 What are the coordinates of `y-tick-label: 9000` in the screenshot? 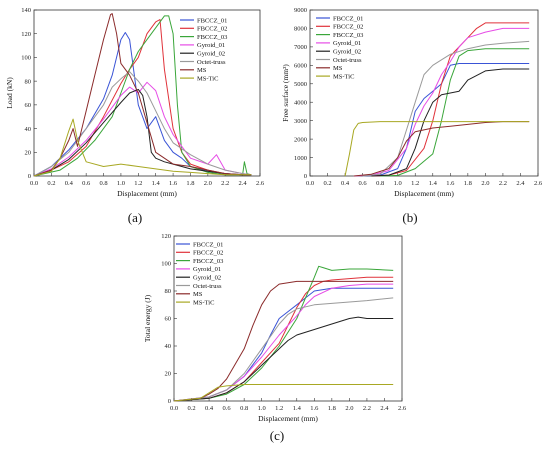 It's located at (300, 10).